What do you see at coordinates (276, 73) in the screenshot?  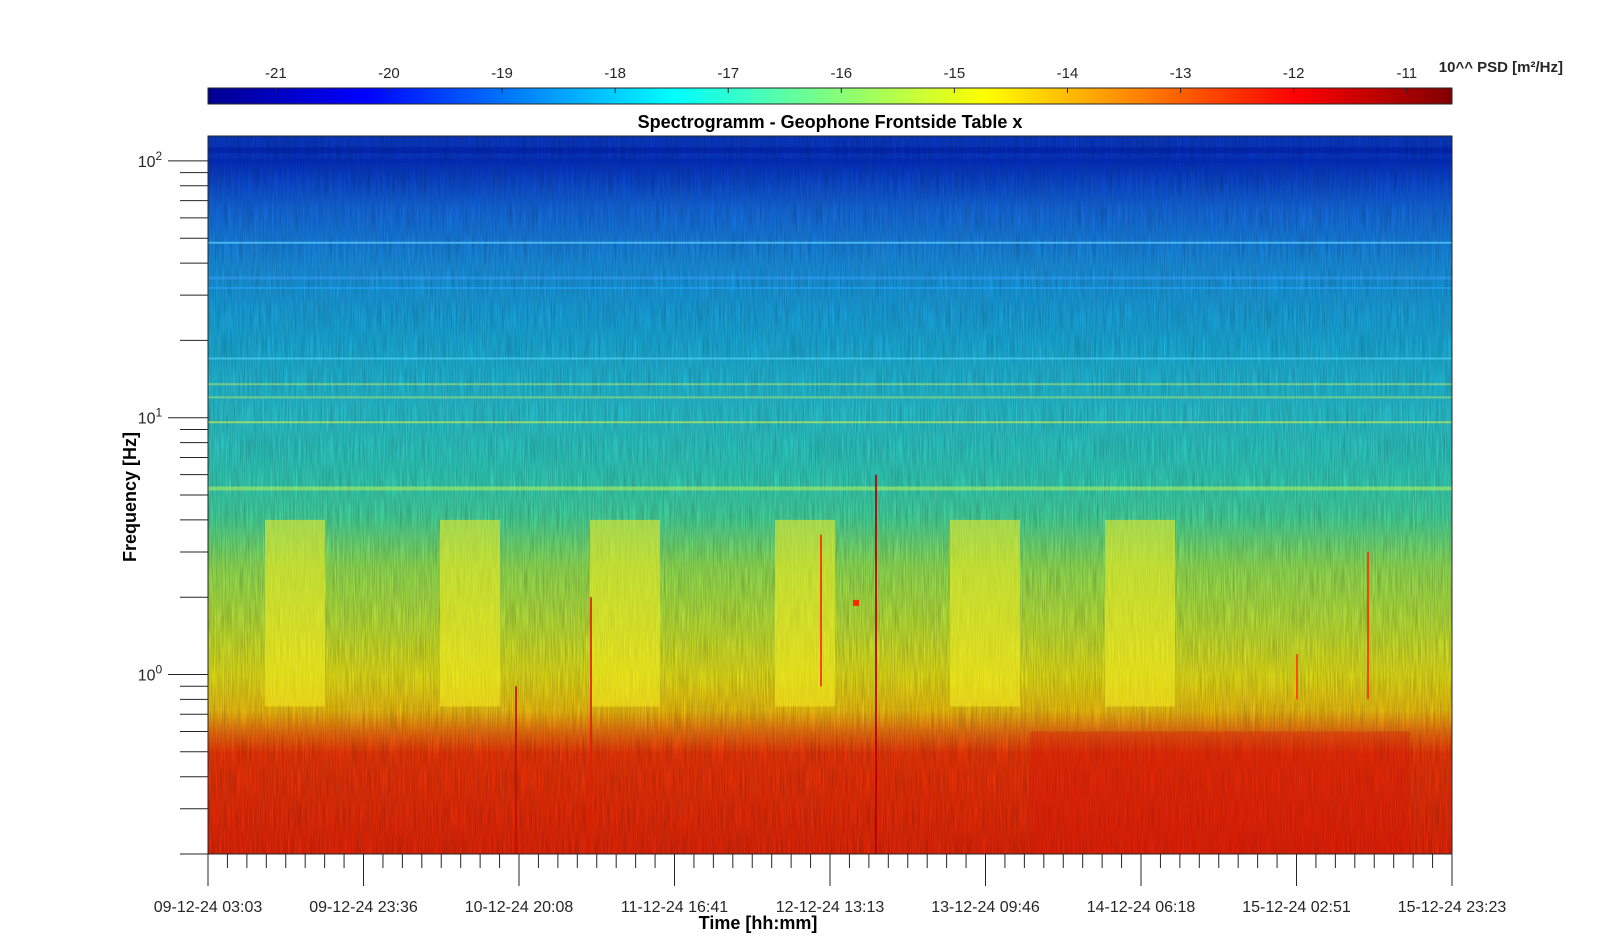 I see `colorbar-tick-label: -21` at bounding box center [276, 73].